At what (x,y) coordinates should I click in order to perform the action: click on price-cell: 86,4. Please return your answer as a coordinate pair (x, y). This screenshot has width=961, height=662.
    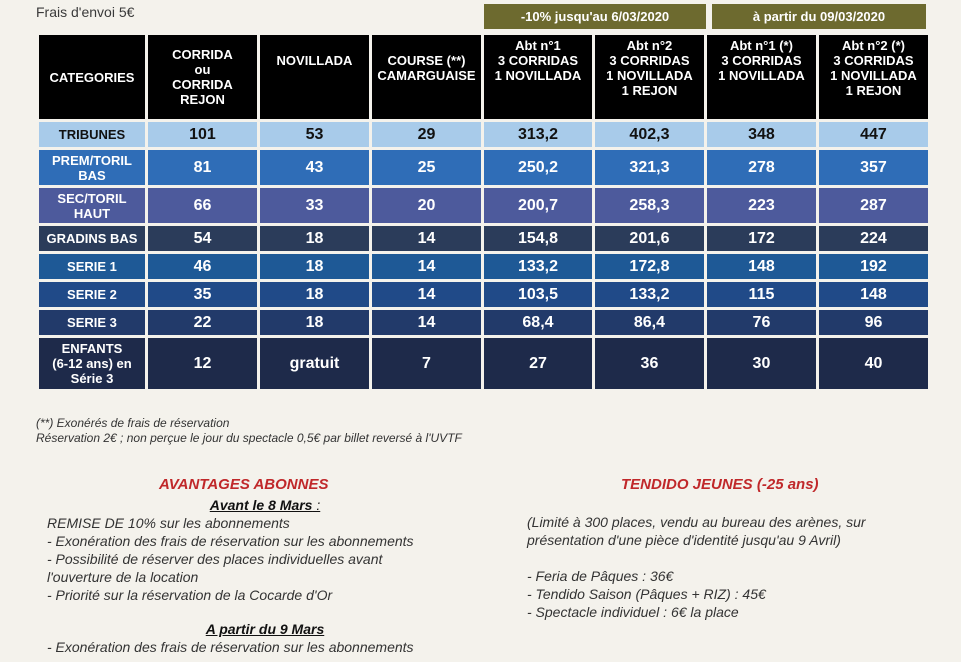
    Looking at the image, I should click on (649, 322).